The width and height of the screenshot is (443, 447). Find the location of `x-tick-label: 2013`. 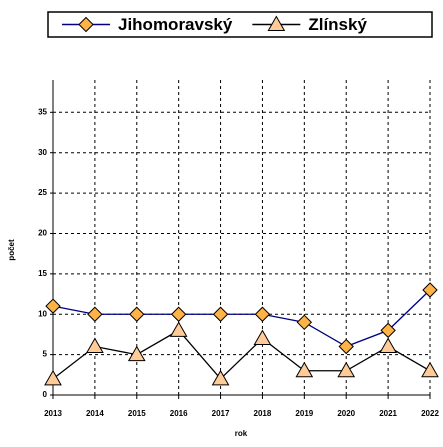

x-tick-label: 2013 is located at coordinates (53, 413).